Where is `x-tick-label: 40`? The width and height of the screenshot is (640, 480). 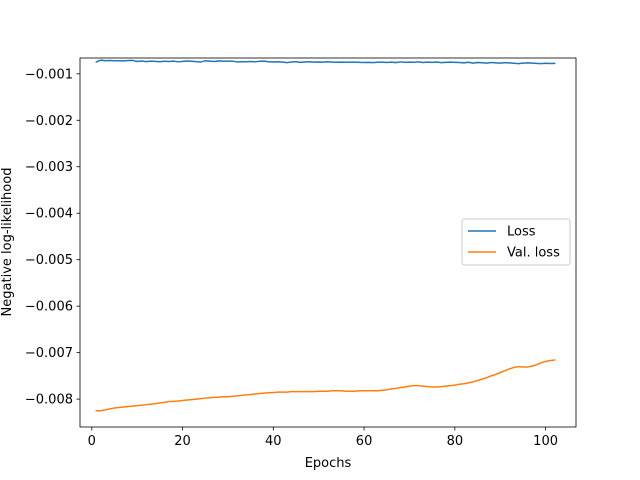
x-tick-label: 40 is located at coordinates (273, 441).